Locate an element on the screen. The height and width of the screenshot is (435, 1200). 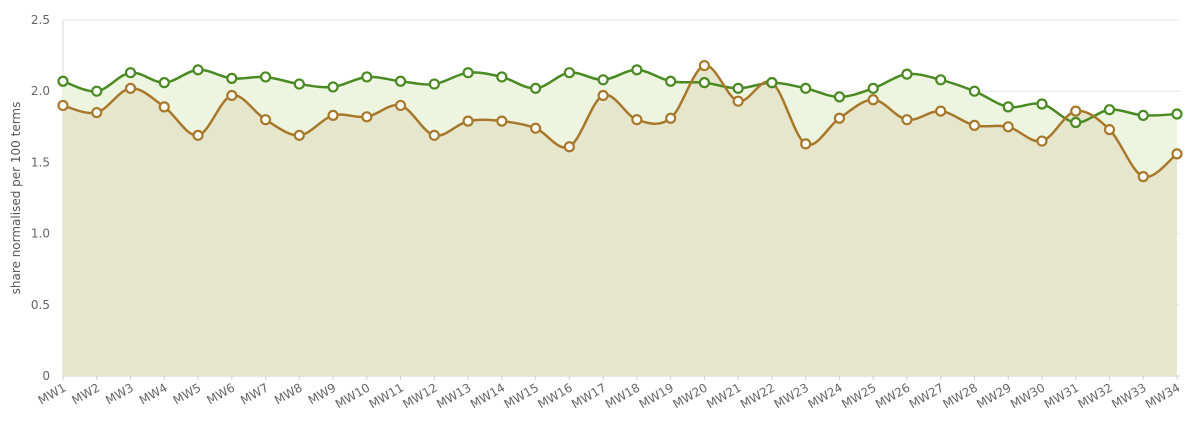
x-tick-label: MW17 is located at coordinates (588, 395).